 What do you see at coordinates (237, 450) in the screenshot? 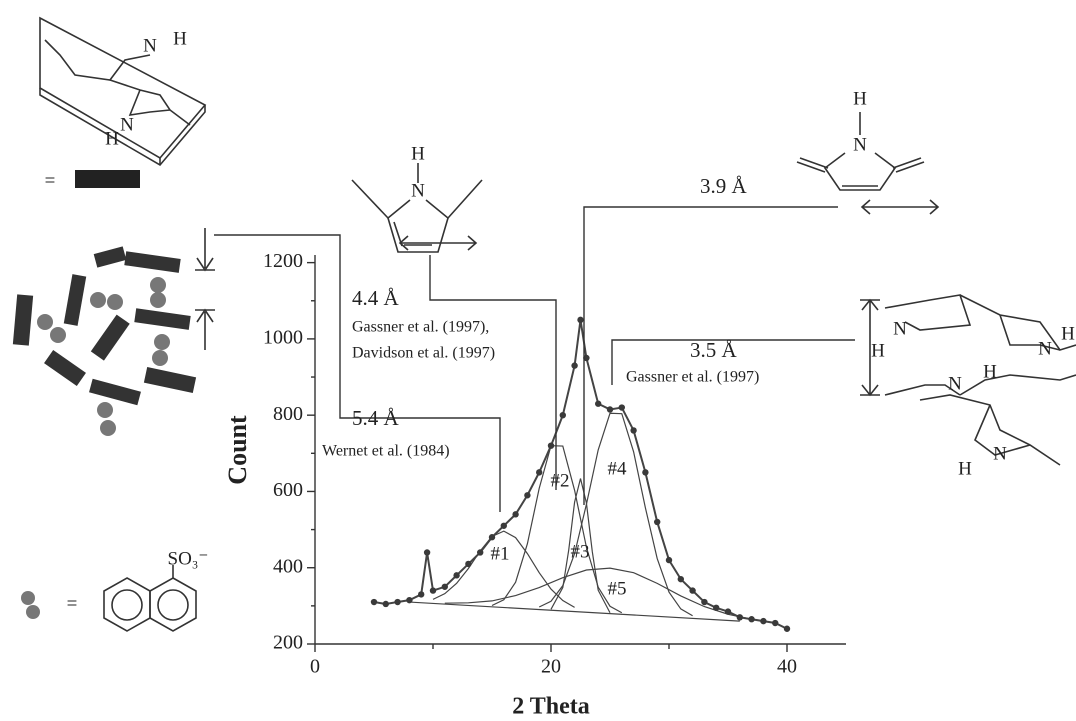
I see `y-axis-title: Count` at bounding box center [237, 450].